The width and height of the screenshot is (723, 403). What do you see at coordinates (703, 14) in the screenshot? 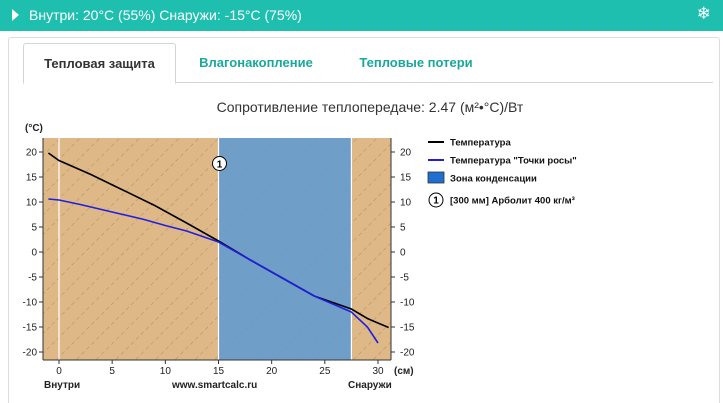
I see `snowflake-icon: ❄` at bounding box center [703, 14].